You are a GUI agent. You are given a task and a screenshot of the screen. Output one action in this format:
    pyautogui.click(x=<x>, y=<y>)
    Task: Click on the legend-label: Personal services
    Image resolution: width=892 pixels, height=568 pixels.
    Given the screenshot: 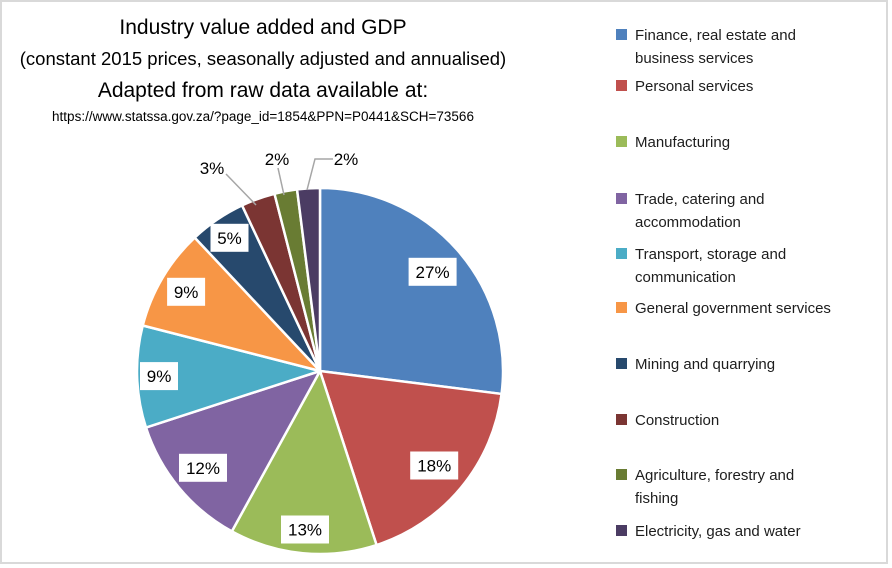 What is the action you would take?
    pyautogui.click(x=760, y=86)
    